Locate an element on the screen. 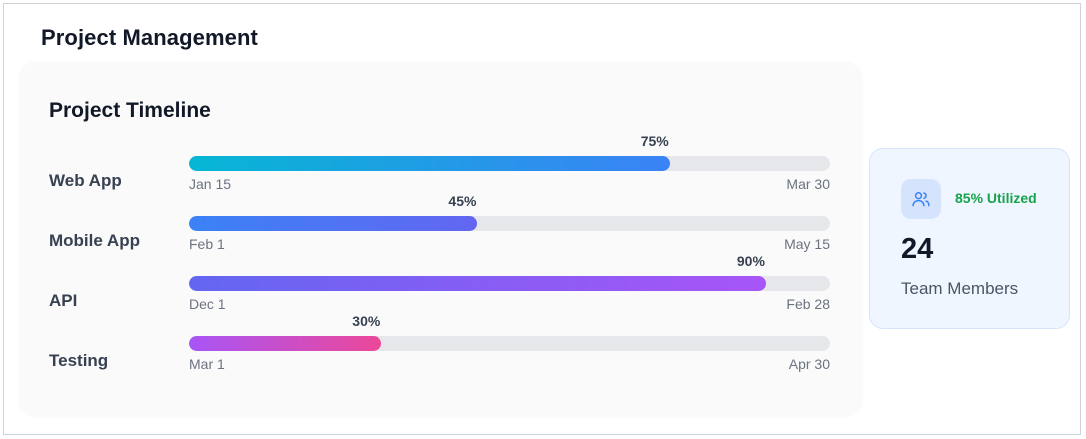 The width and height of the screenshot is (1086, 439). end-date: Feb 28 is located at coordinates (808, 304).